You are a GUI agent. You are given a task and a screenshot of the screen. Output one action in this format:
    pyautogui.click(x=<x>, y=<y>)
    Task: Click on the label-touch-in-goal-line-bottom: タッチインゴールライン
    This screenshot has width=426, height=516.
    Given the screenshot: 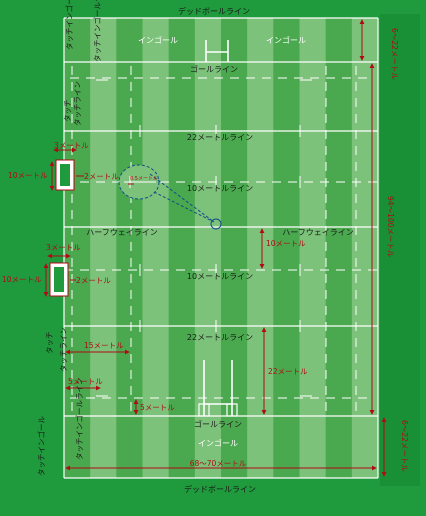 What is the action you would take?
    pyautogui.click(x=79, y=419)
    